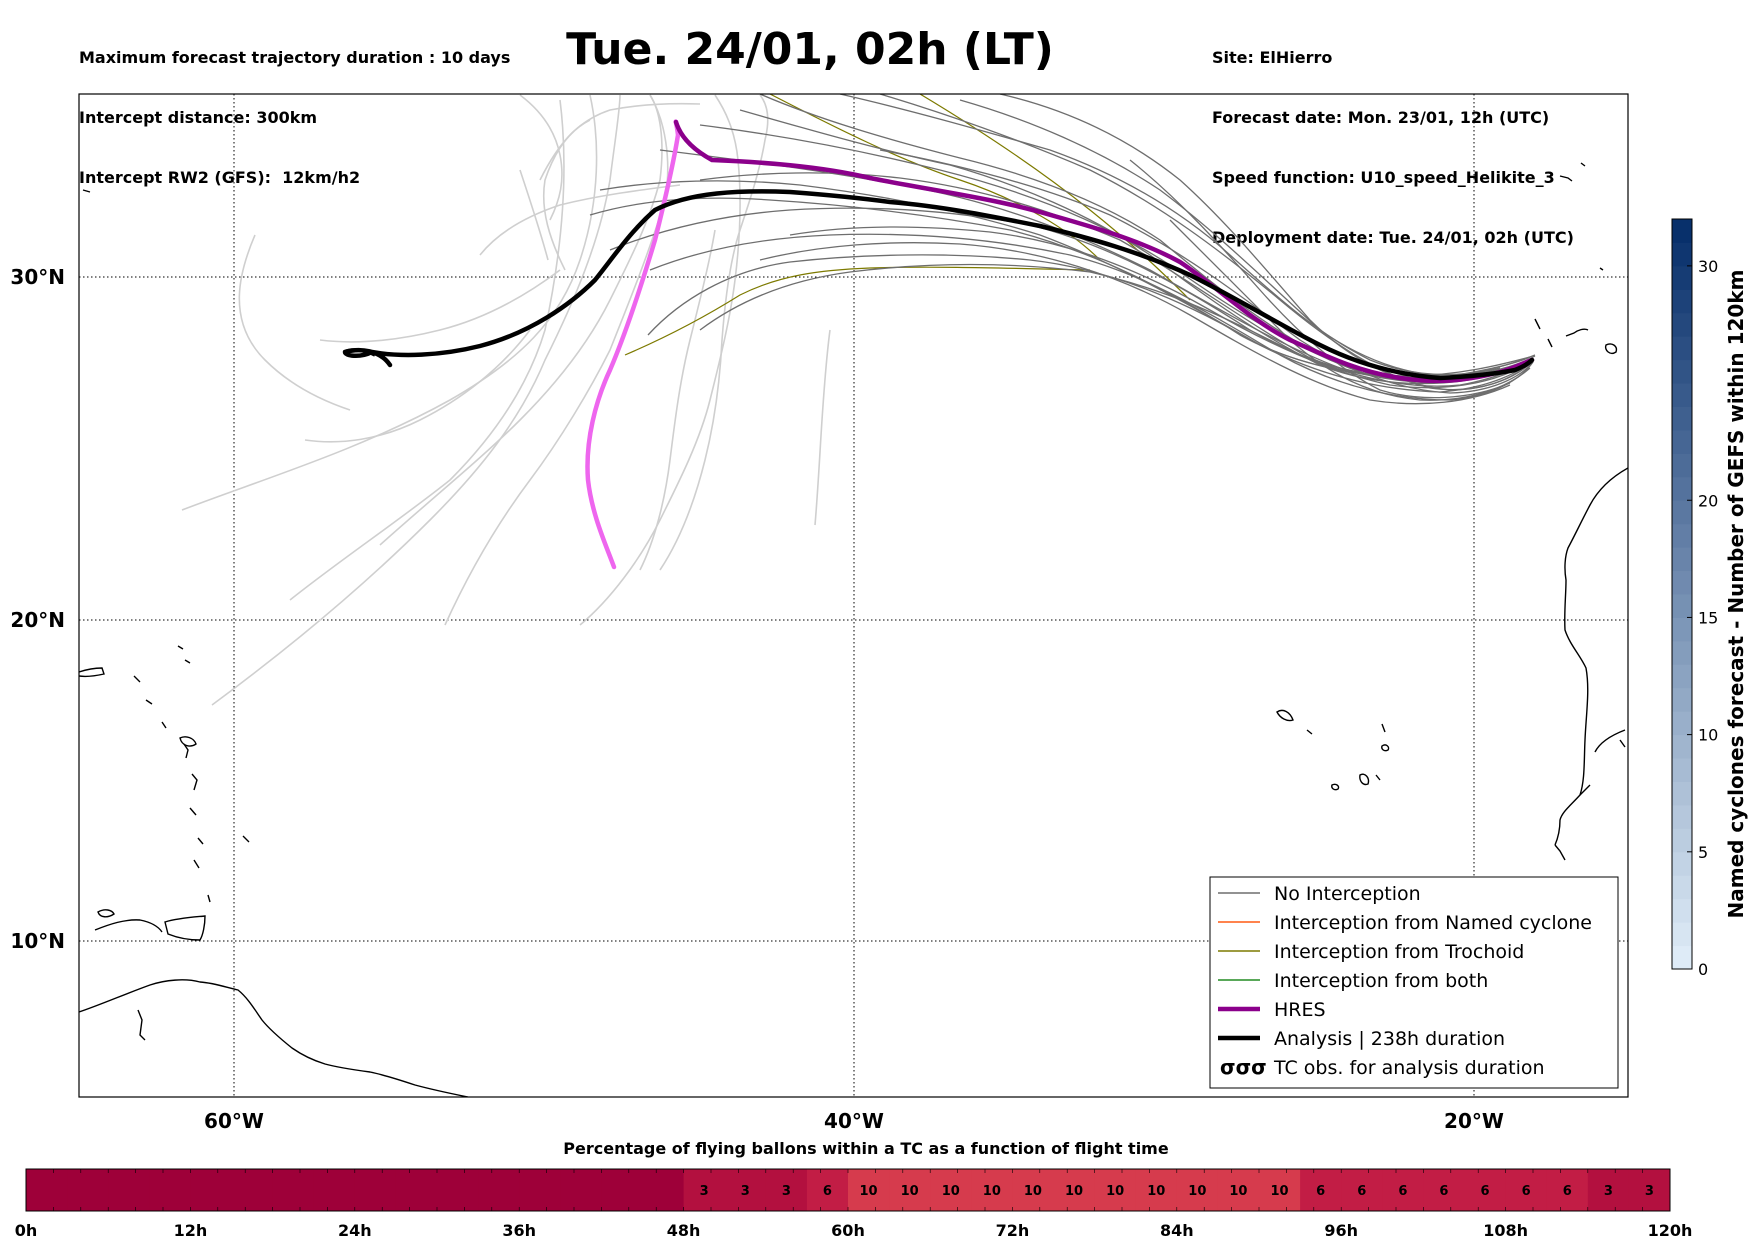  I want to click on ensemble-tracks, so click(1062, 249).